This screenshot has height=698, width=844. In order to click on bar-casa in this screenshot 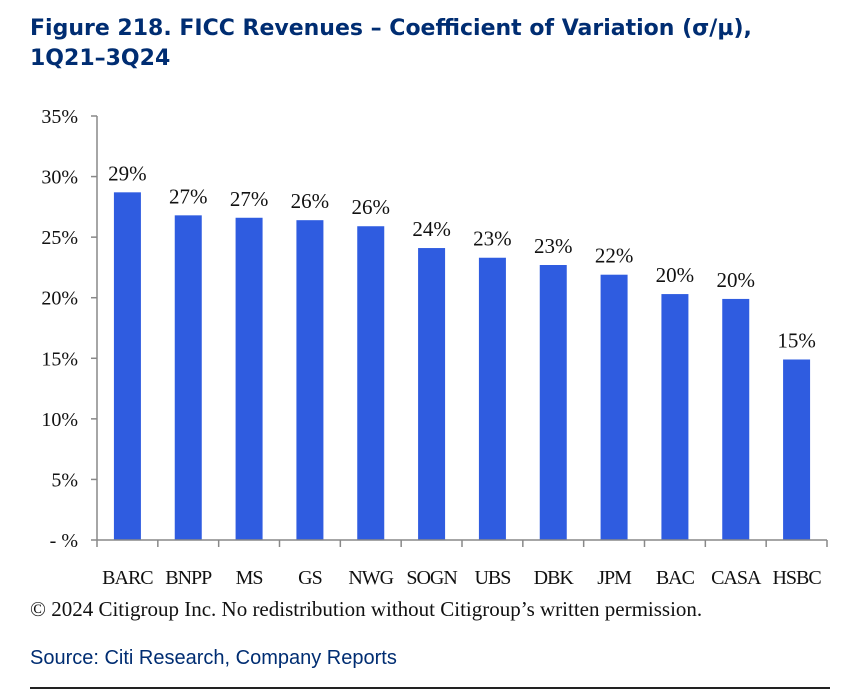, I will do `click(736, 419)`.